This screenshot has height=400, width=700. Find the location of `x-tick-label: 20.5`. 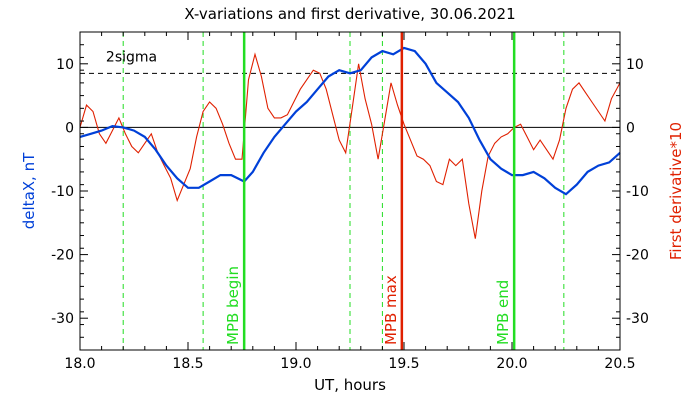

x-tick-label: 20.5 is located at coordinates (619, 364).